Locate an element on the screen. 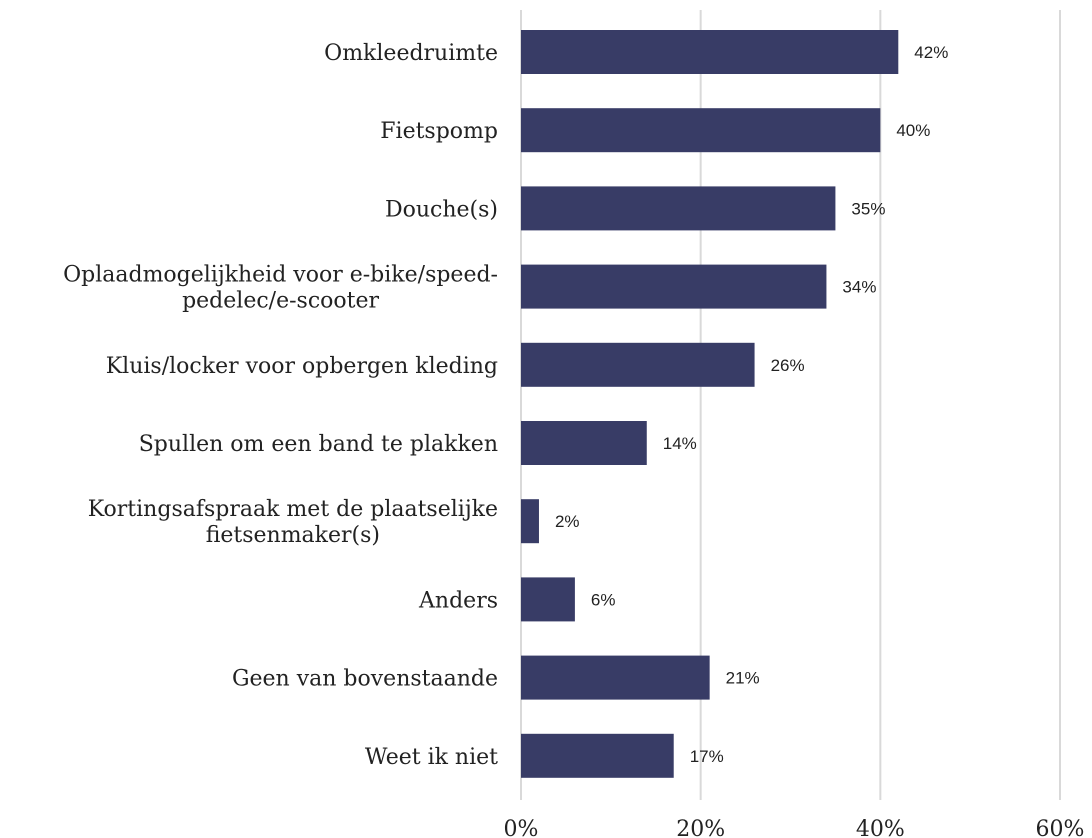  x-tick-label-0: 0% is located at coordinates (521, 827).